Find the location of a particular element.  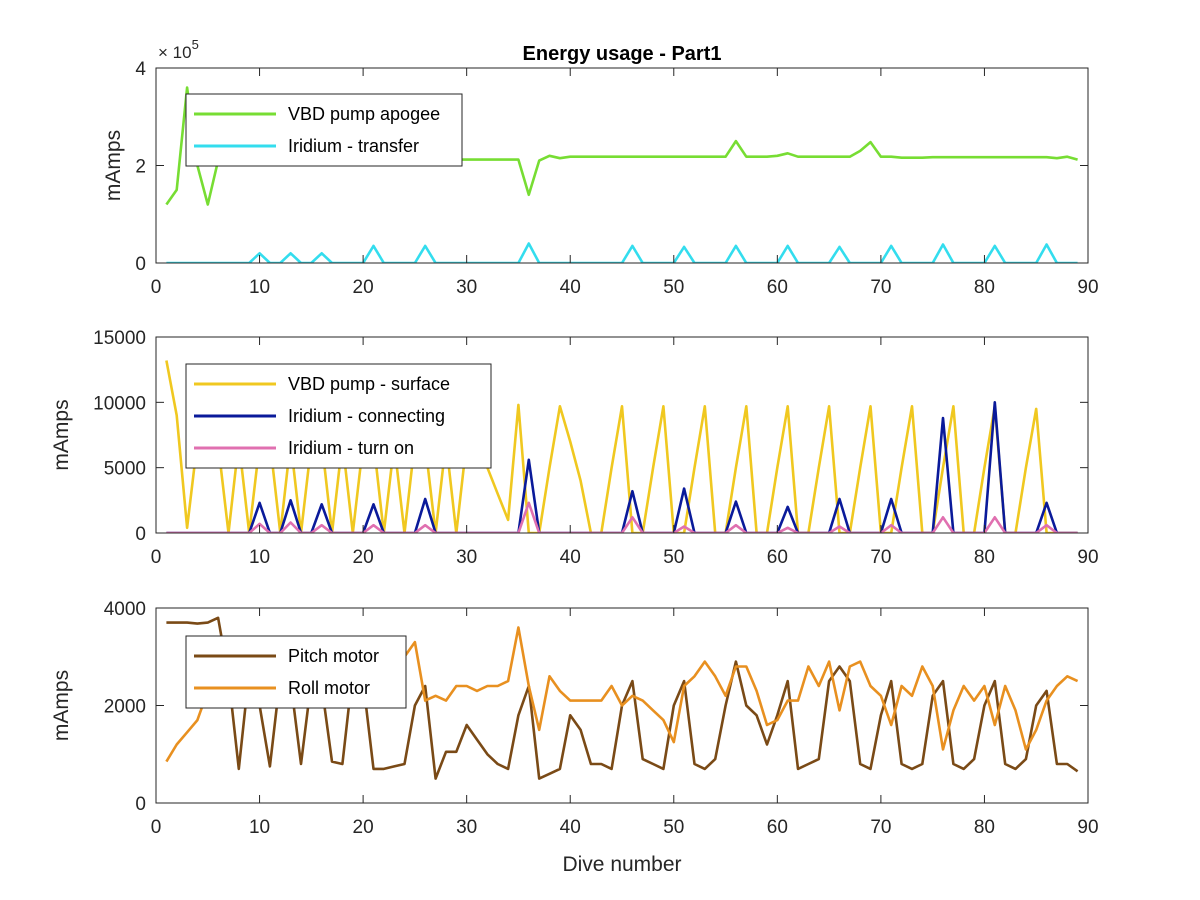

legend: VBD pump apogee Iridium - transfer is located at coordinates (324, 130).